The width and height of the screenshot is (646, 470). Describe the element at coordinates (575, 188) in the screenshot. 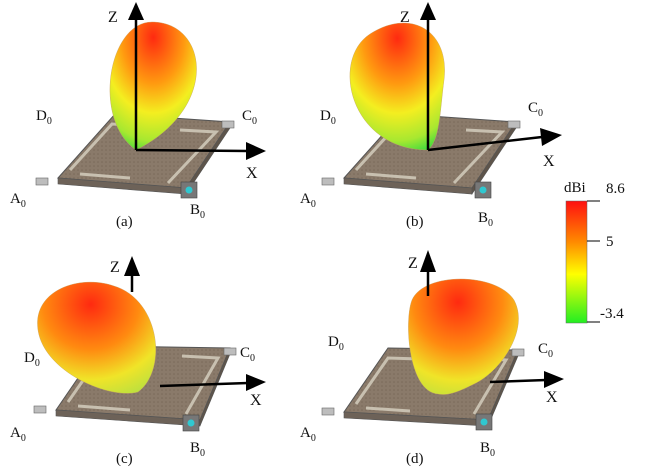

I see `colorbar-unit: dBi` at that location.